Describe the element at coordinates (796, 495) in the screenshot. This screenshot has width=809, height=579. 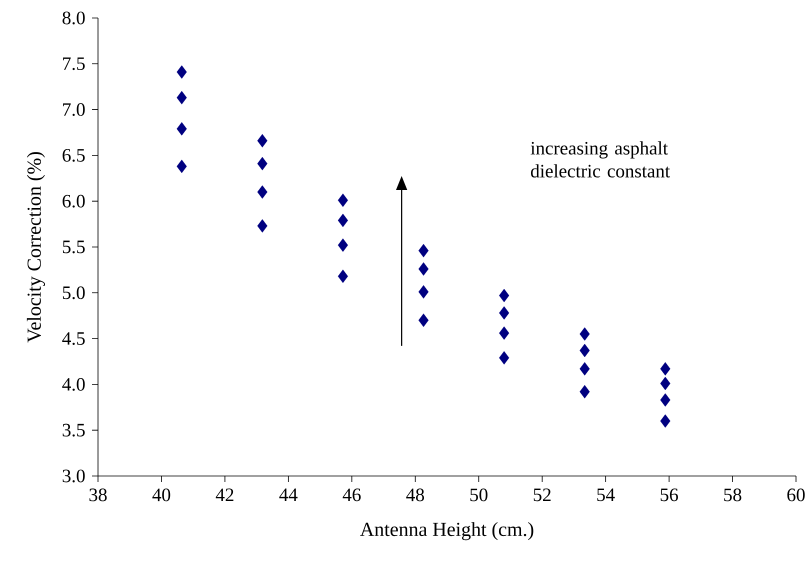
I see `x-tick-label: 60` at that location.